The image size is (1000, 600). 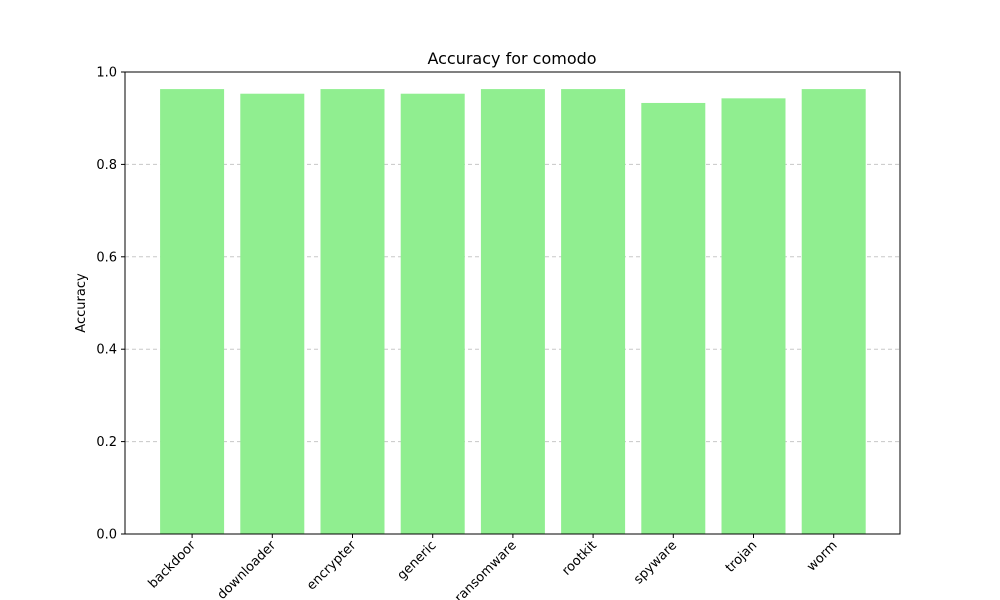 I want to click on bar-downloader, so click(x=272, y=314).